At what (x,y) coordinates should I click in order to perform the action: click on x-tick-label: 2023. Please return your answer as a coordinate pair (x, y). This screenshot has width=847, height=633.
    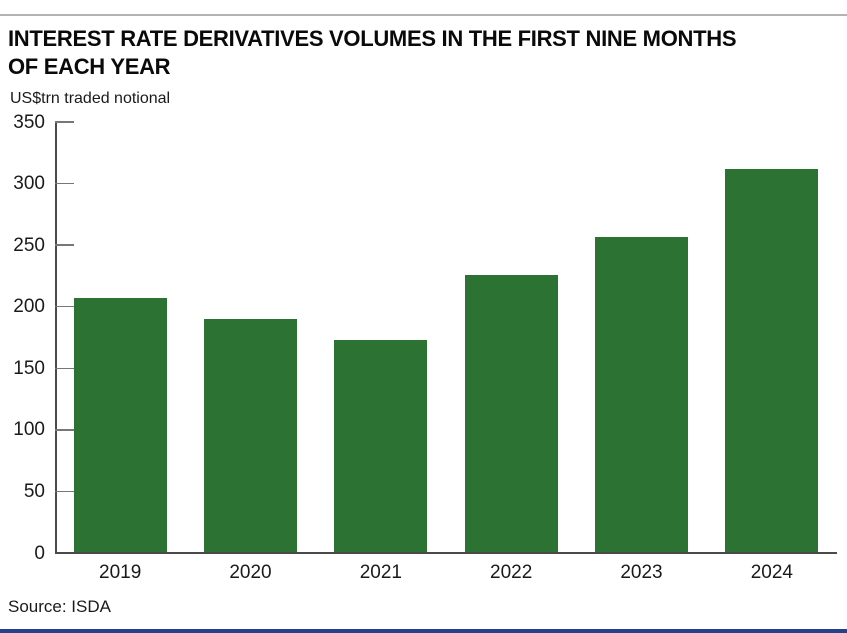
    Looking at the image, I should click on (641, 572).